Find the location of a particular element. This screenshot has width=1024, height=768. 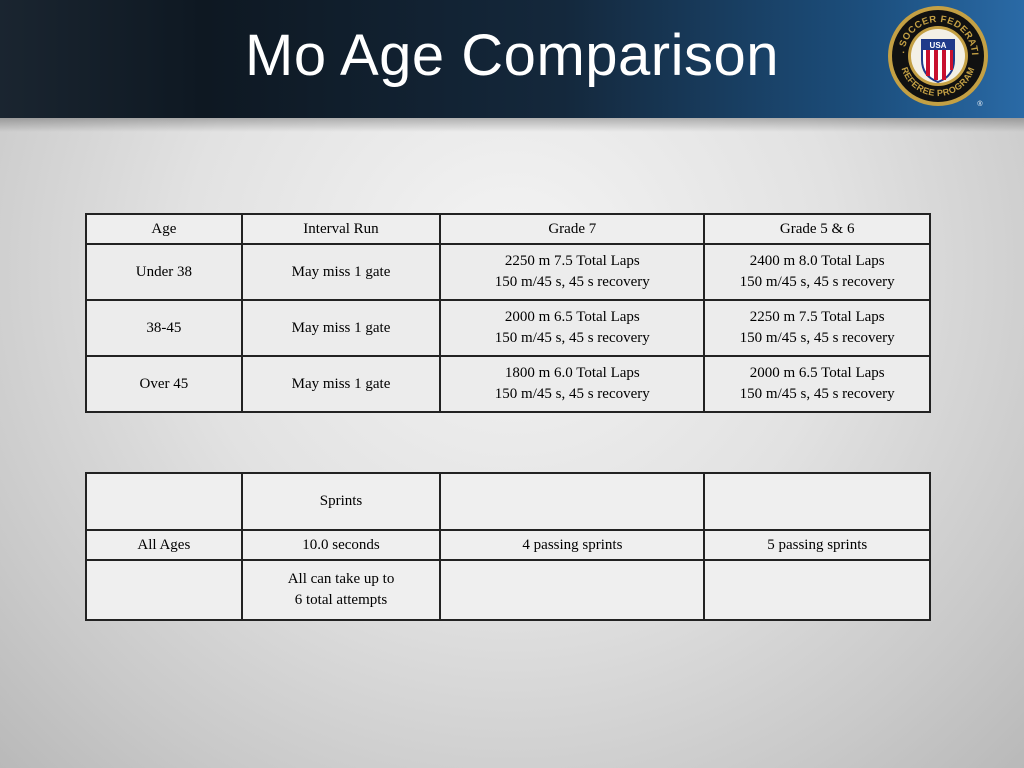

table-row: All can take up to 6 total attempts is located at coordinates (508, 590).